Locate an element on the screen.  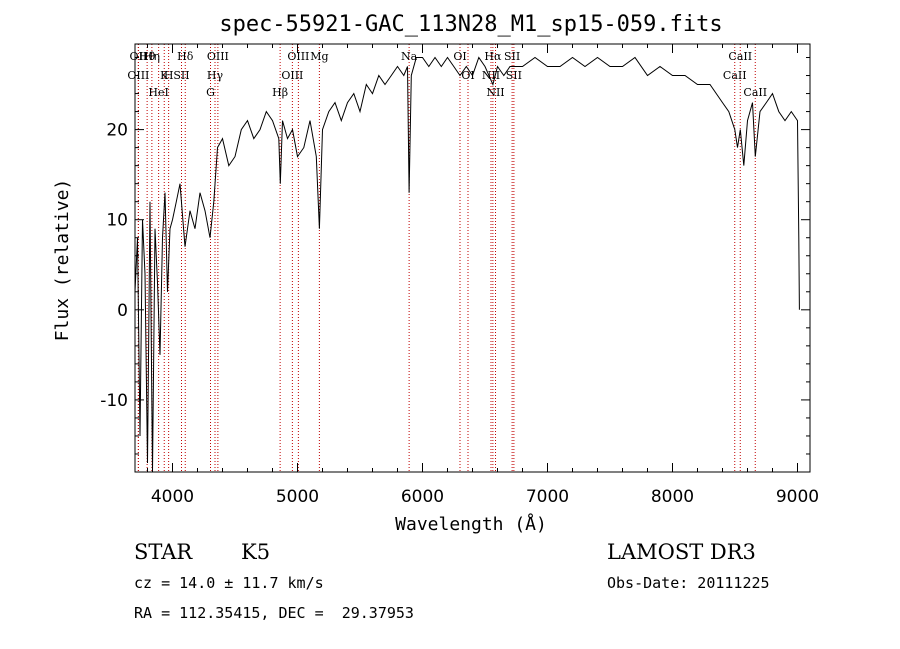
x-tick-label: 7000 is located at coordinates (547, 497).